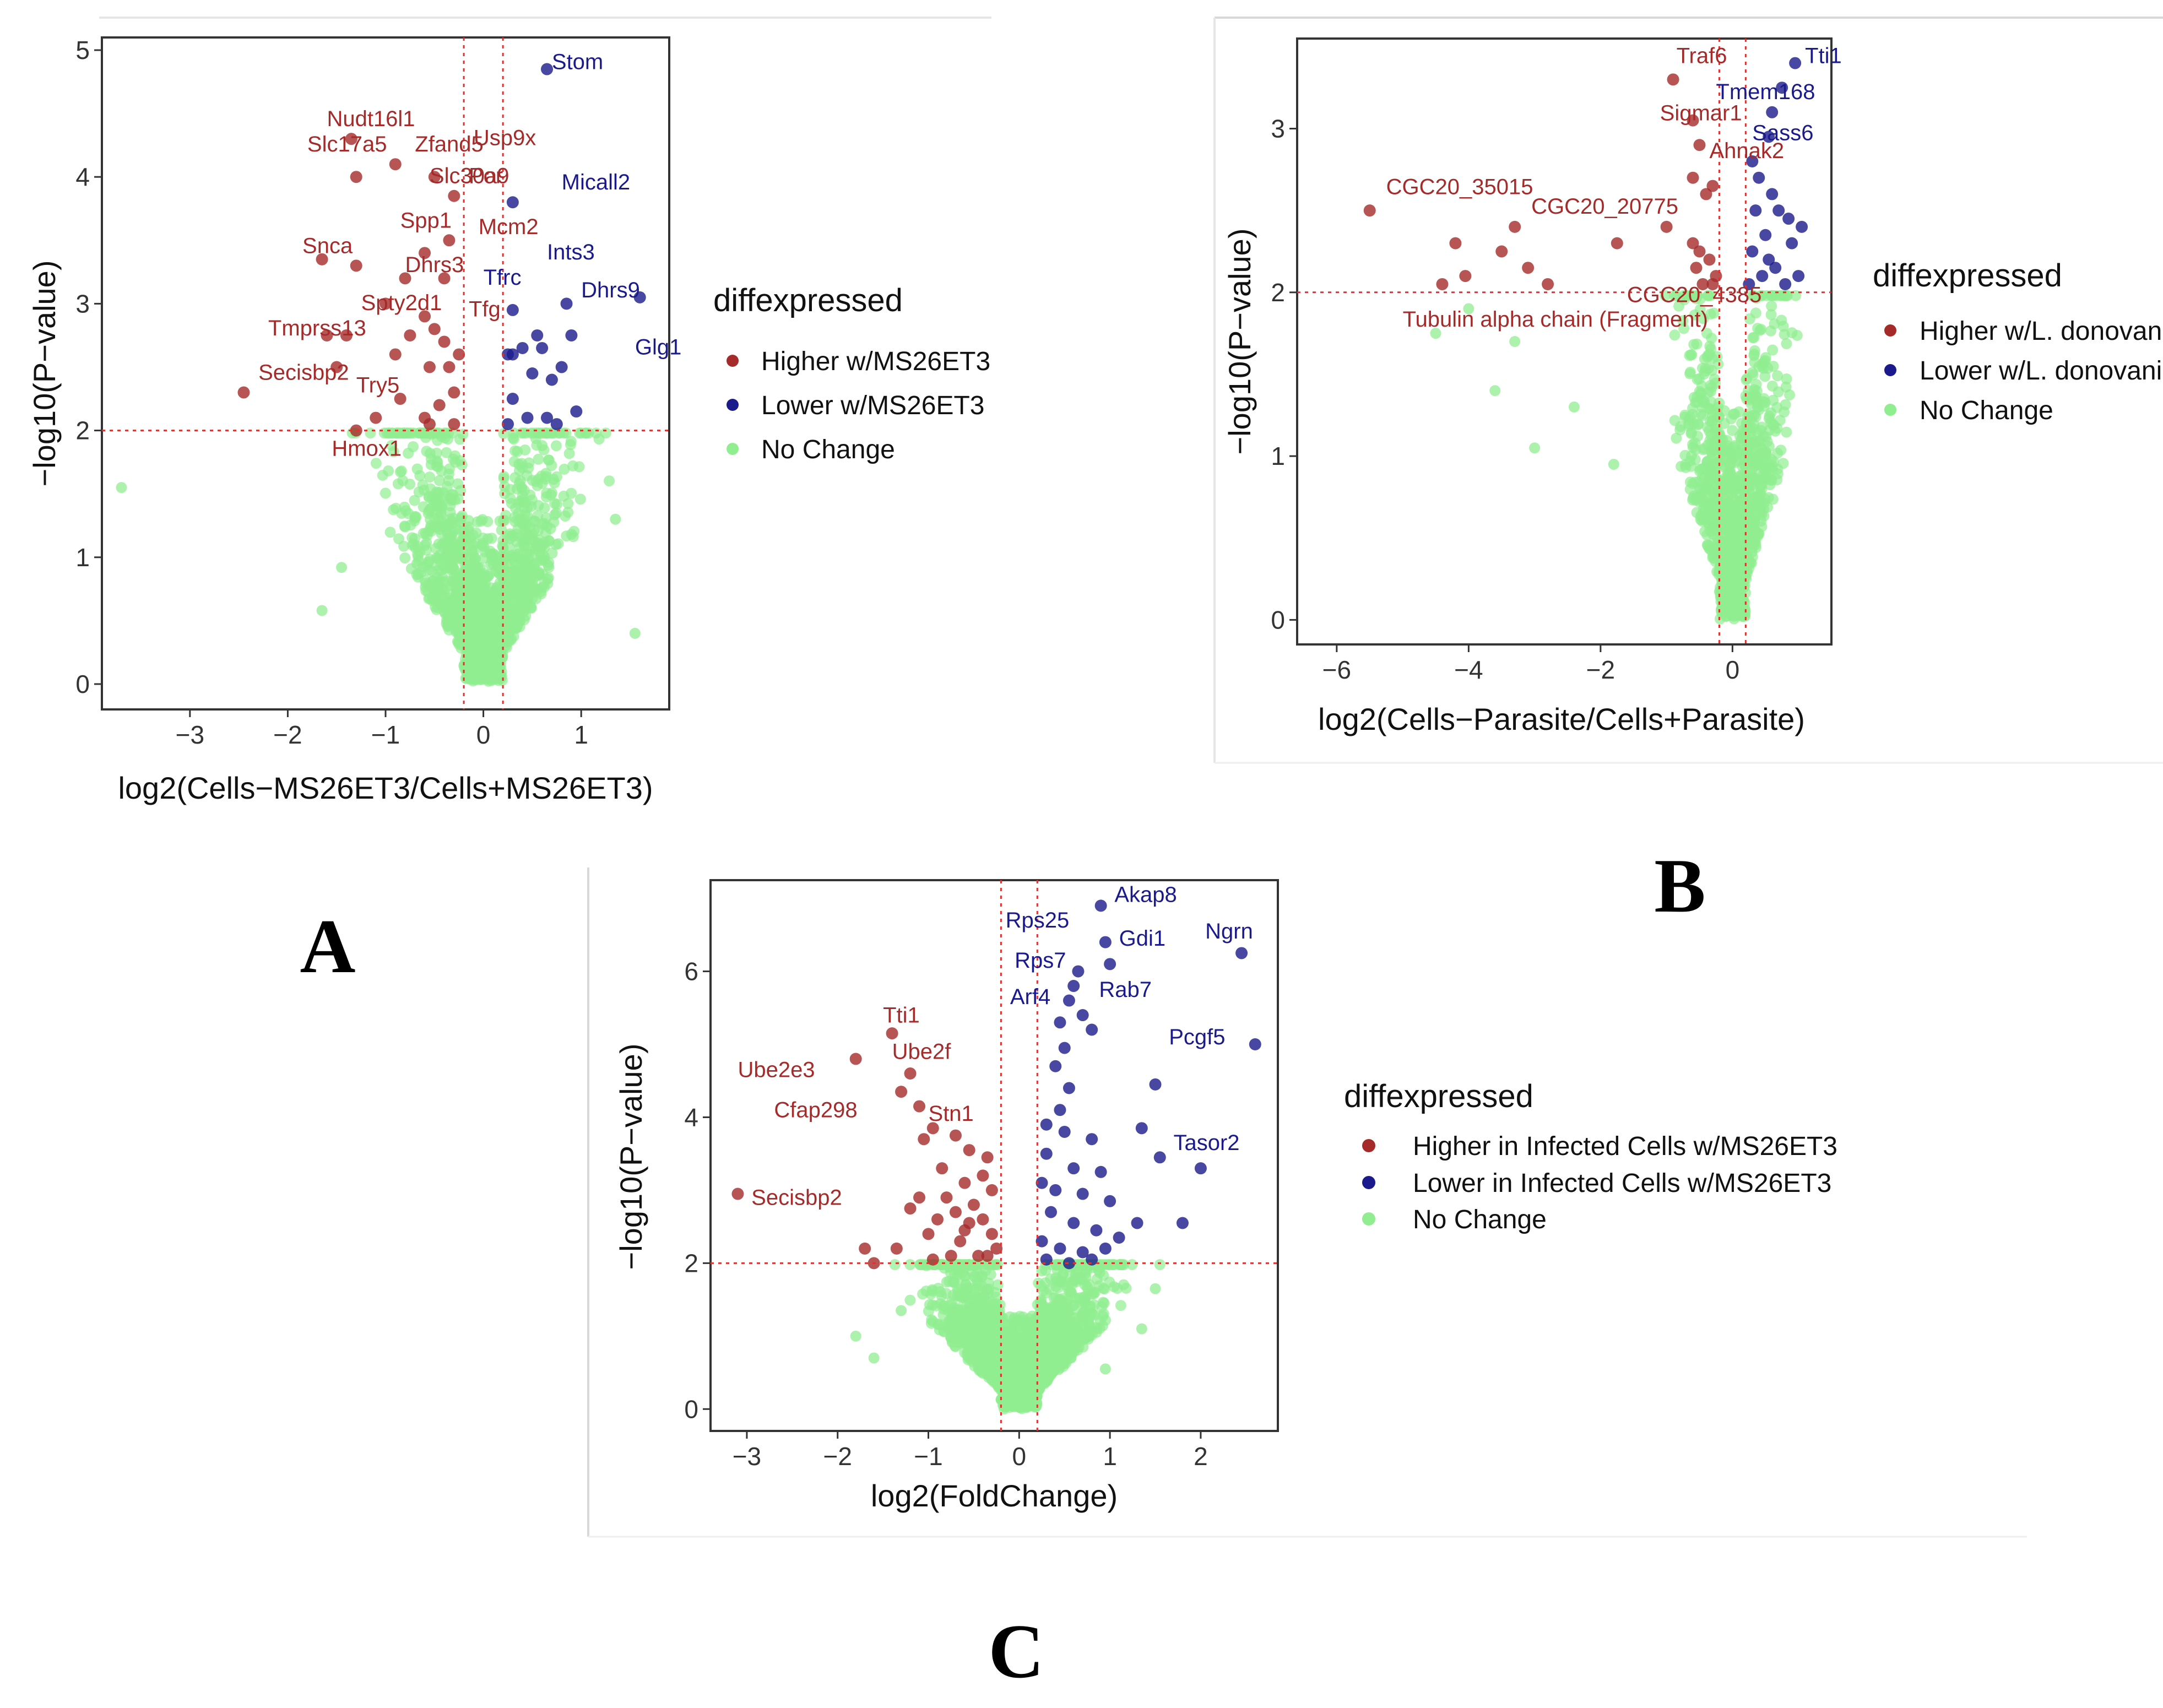 Image resolution: width=2163 pixels, height=1708 pixels. I want to click on gene-label: Tmprss13, so click(317, 328).